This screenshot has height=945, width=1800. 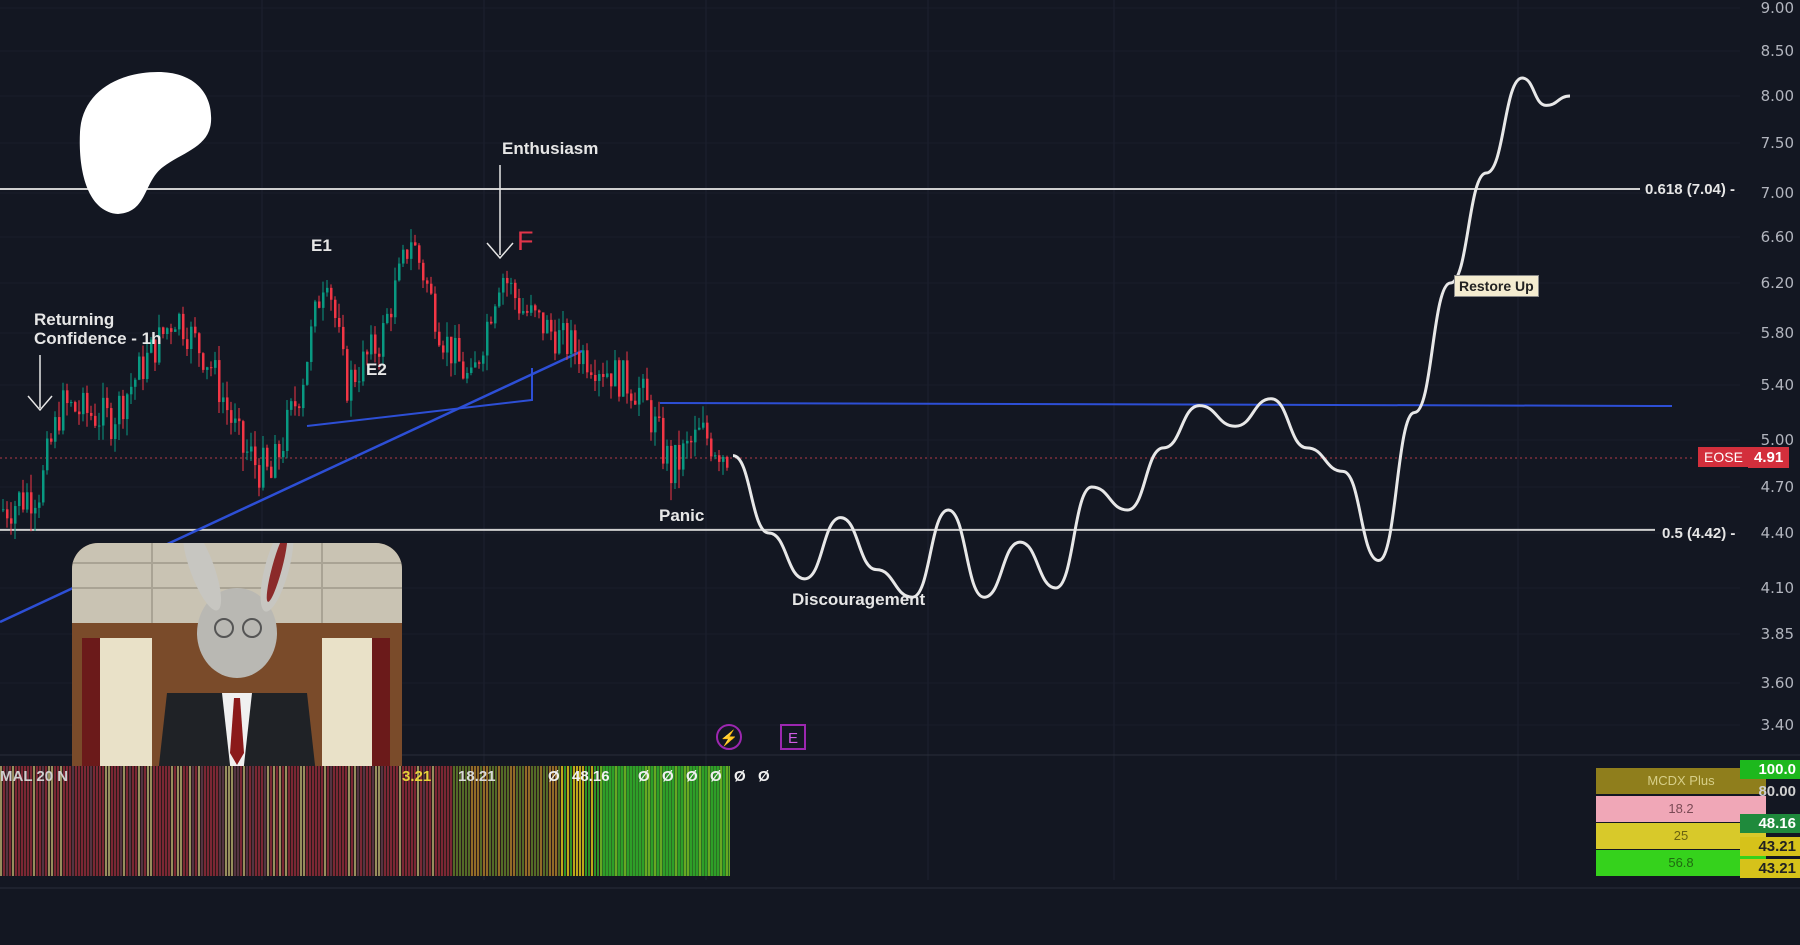 What do you see at coordinates (1777, 333) in the screenshot?
I see `y-tick-7: 5.80` at bounding box center [1777, 333].